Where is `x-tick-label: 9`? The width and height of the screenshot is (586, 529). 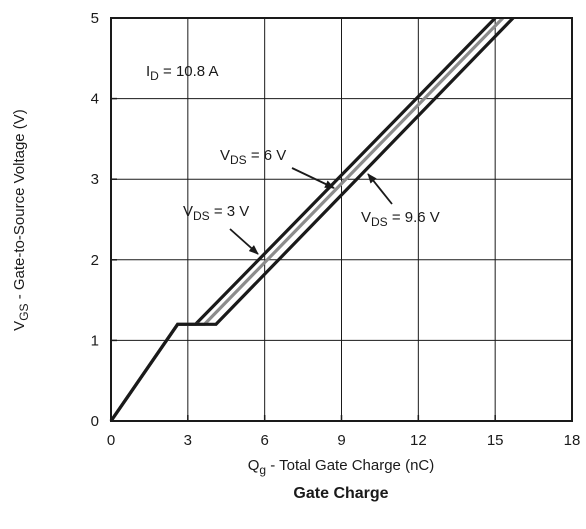 x-tick-label: 9 is located at coordinates (341, 440).